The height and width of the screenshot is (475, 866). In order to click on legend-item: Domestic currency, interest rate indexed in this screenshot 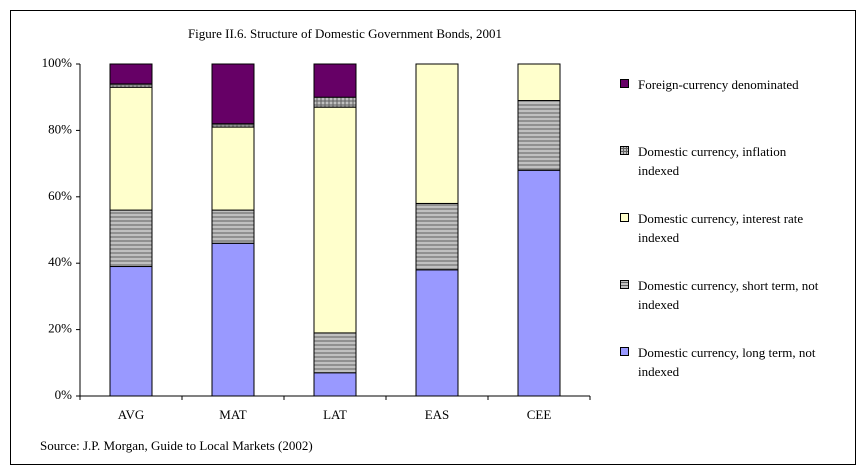, I will do `click(720, 228)`.